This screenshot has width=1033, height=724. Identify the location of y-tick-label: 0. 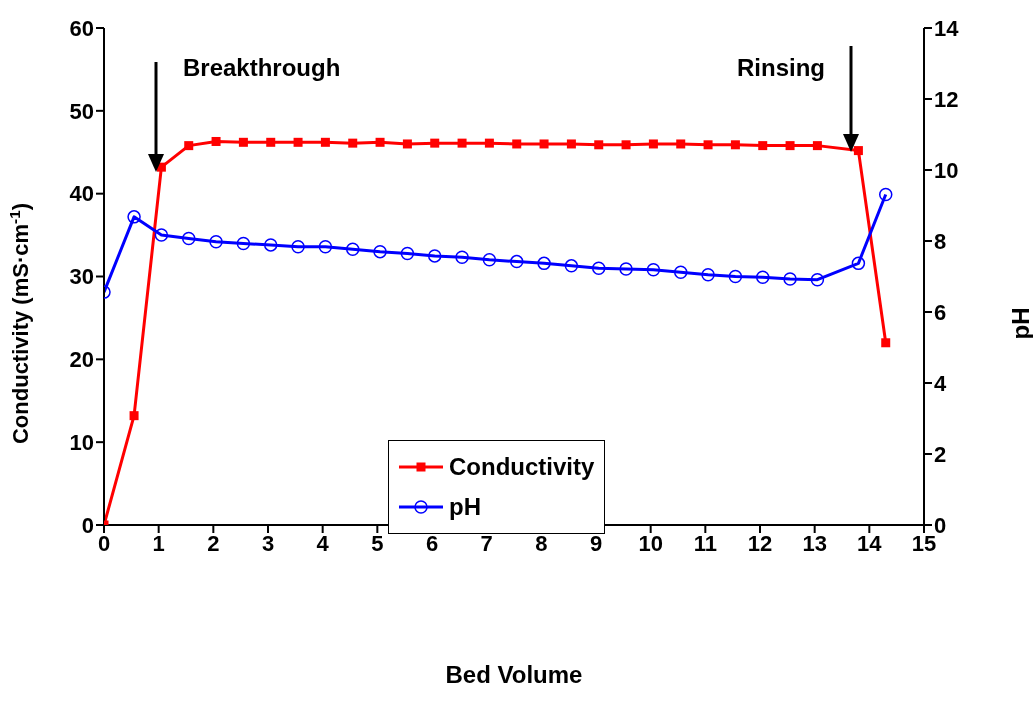
(87, 525).